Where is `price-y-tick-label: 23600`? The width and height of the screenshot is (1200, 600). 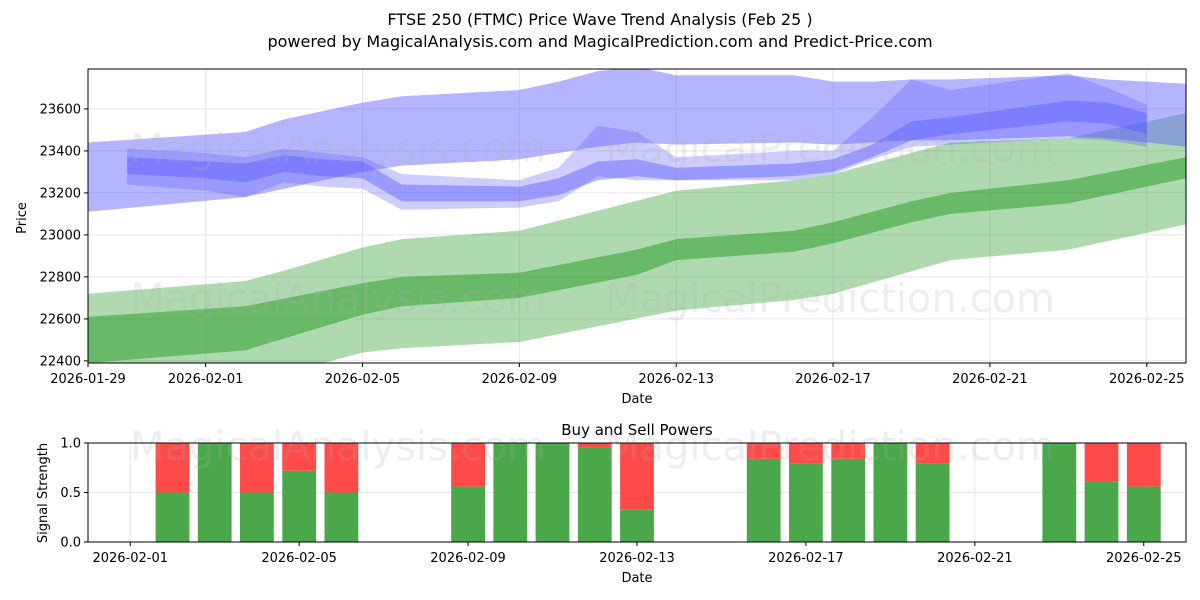
price-y-tick-label: 23600 is located at coordinates (60, 109).